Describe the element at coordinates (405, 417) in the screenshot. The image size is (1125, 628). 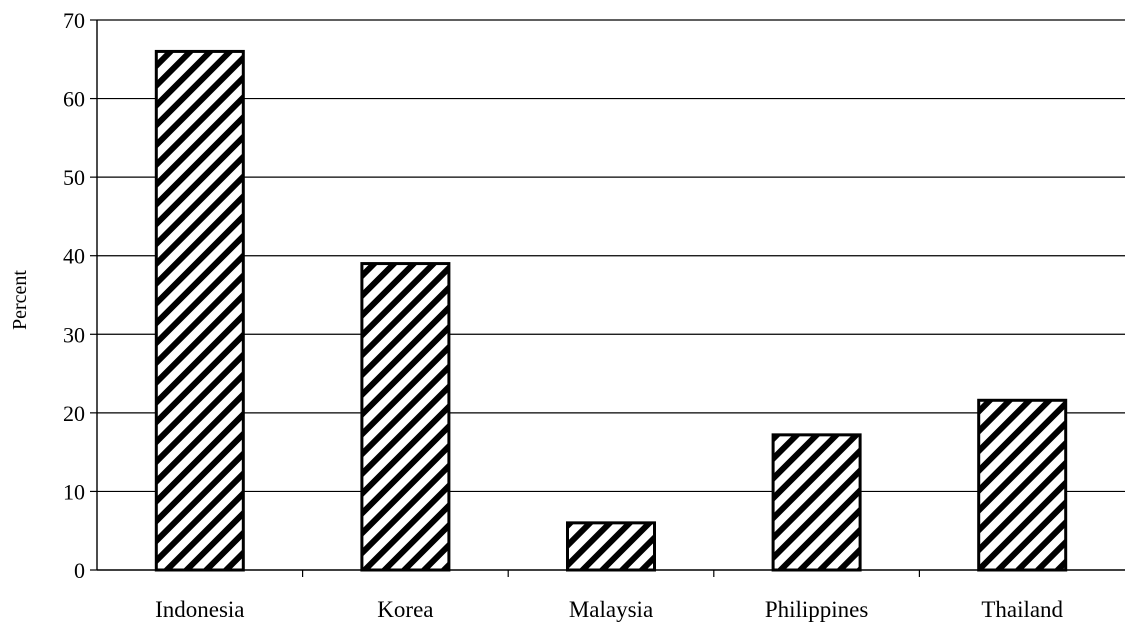
I see `bar-korea` at that location.